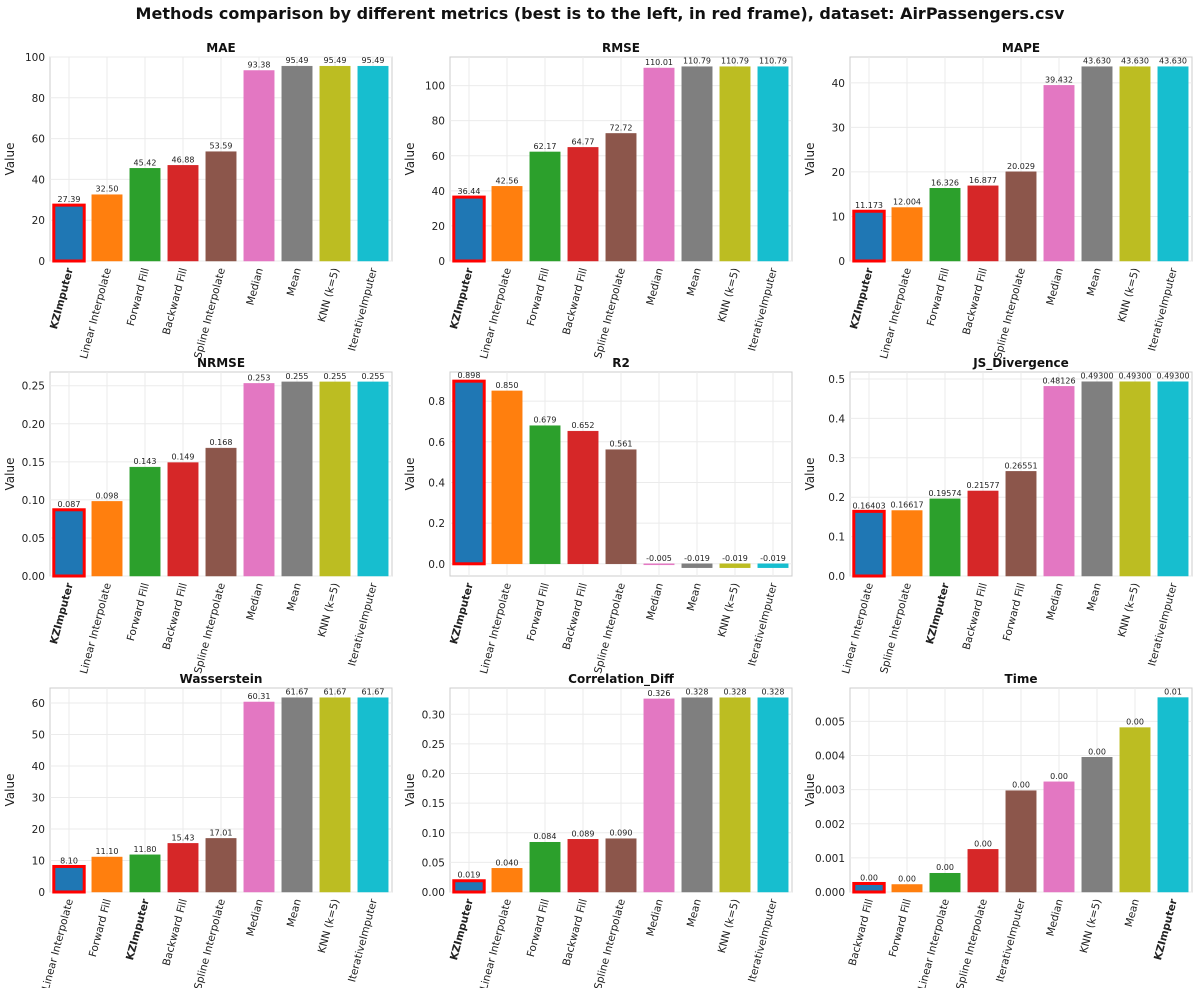 The width and height of the screenshot is (1200, 988). What do you see at coordinates (841, 262) in the screenshot?
I see `y-tick-label: 0` at bounding box center [841, 262].